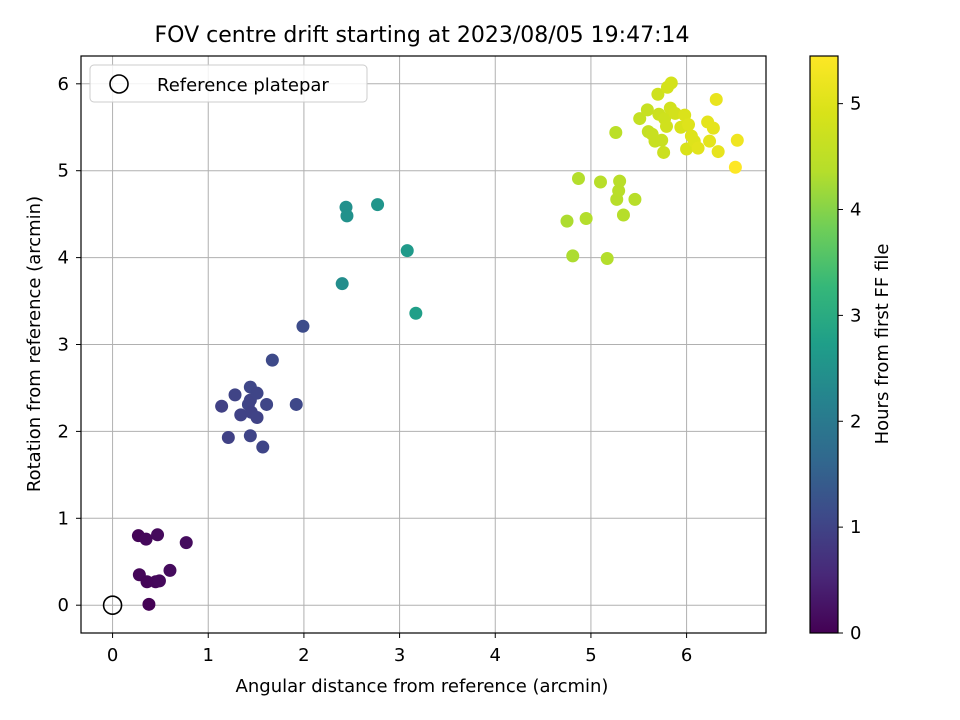 The width and height of the screenshot is (960, 720). What do you see at coordinates (69, 345) in the screenshot?
I see `y-axis-ticks: 0 1 2 3 4 5 6` at bounding box center [69, 345].